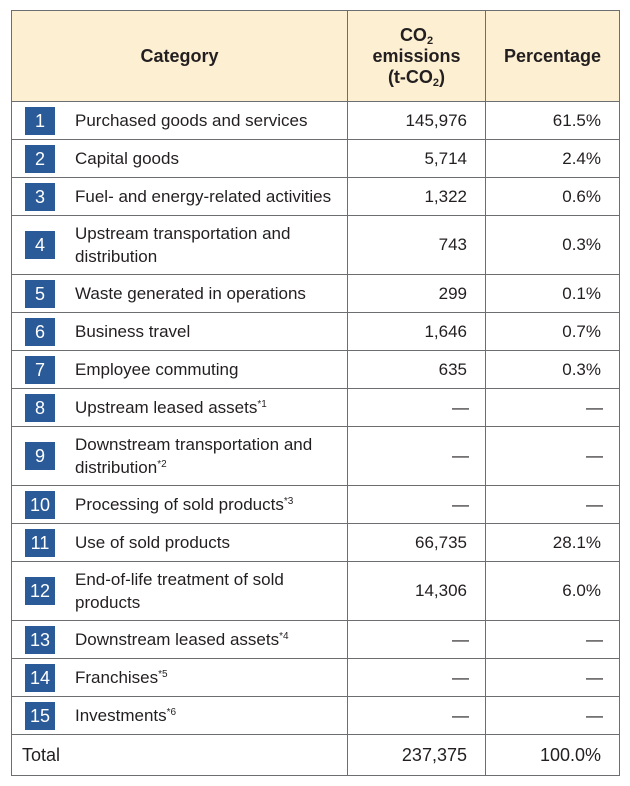 This screenshot has height=786, width=630. What do you see at coordinates (40, 369) in the screenshot?
I see `category-number-badge: 7` at bounding box center [40, 369].